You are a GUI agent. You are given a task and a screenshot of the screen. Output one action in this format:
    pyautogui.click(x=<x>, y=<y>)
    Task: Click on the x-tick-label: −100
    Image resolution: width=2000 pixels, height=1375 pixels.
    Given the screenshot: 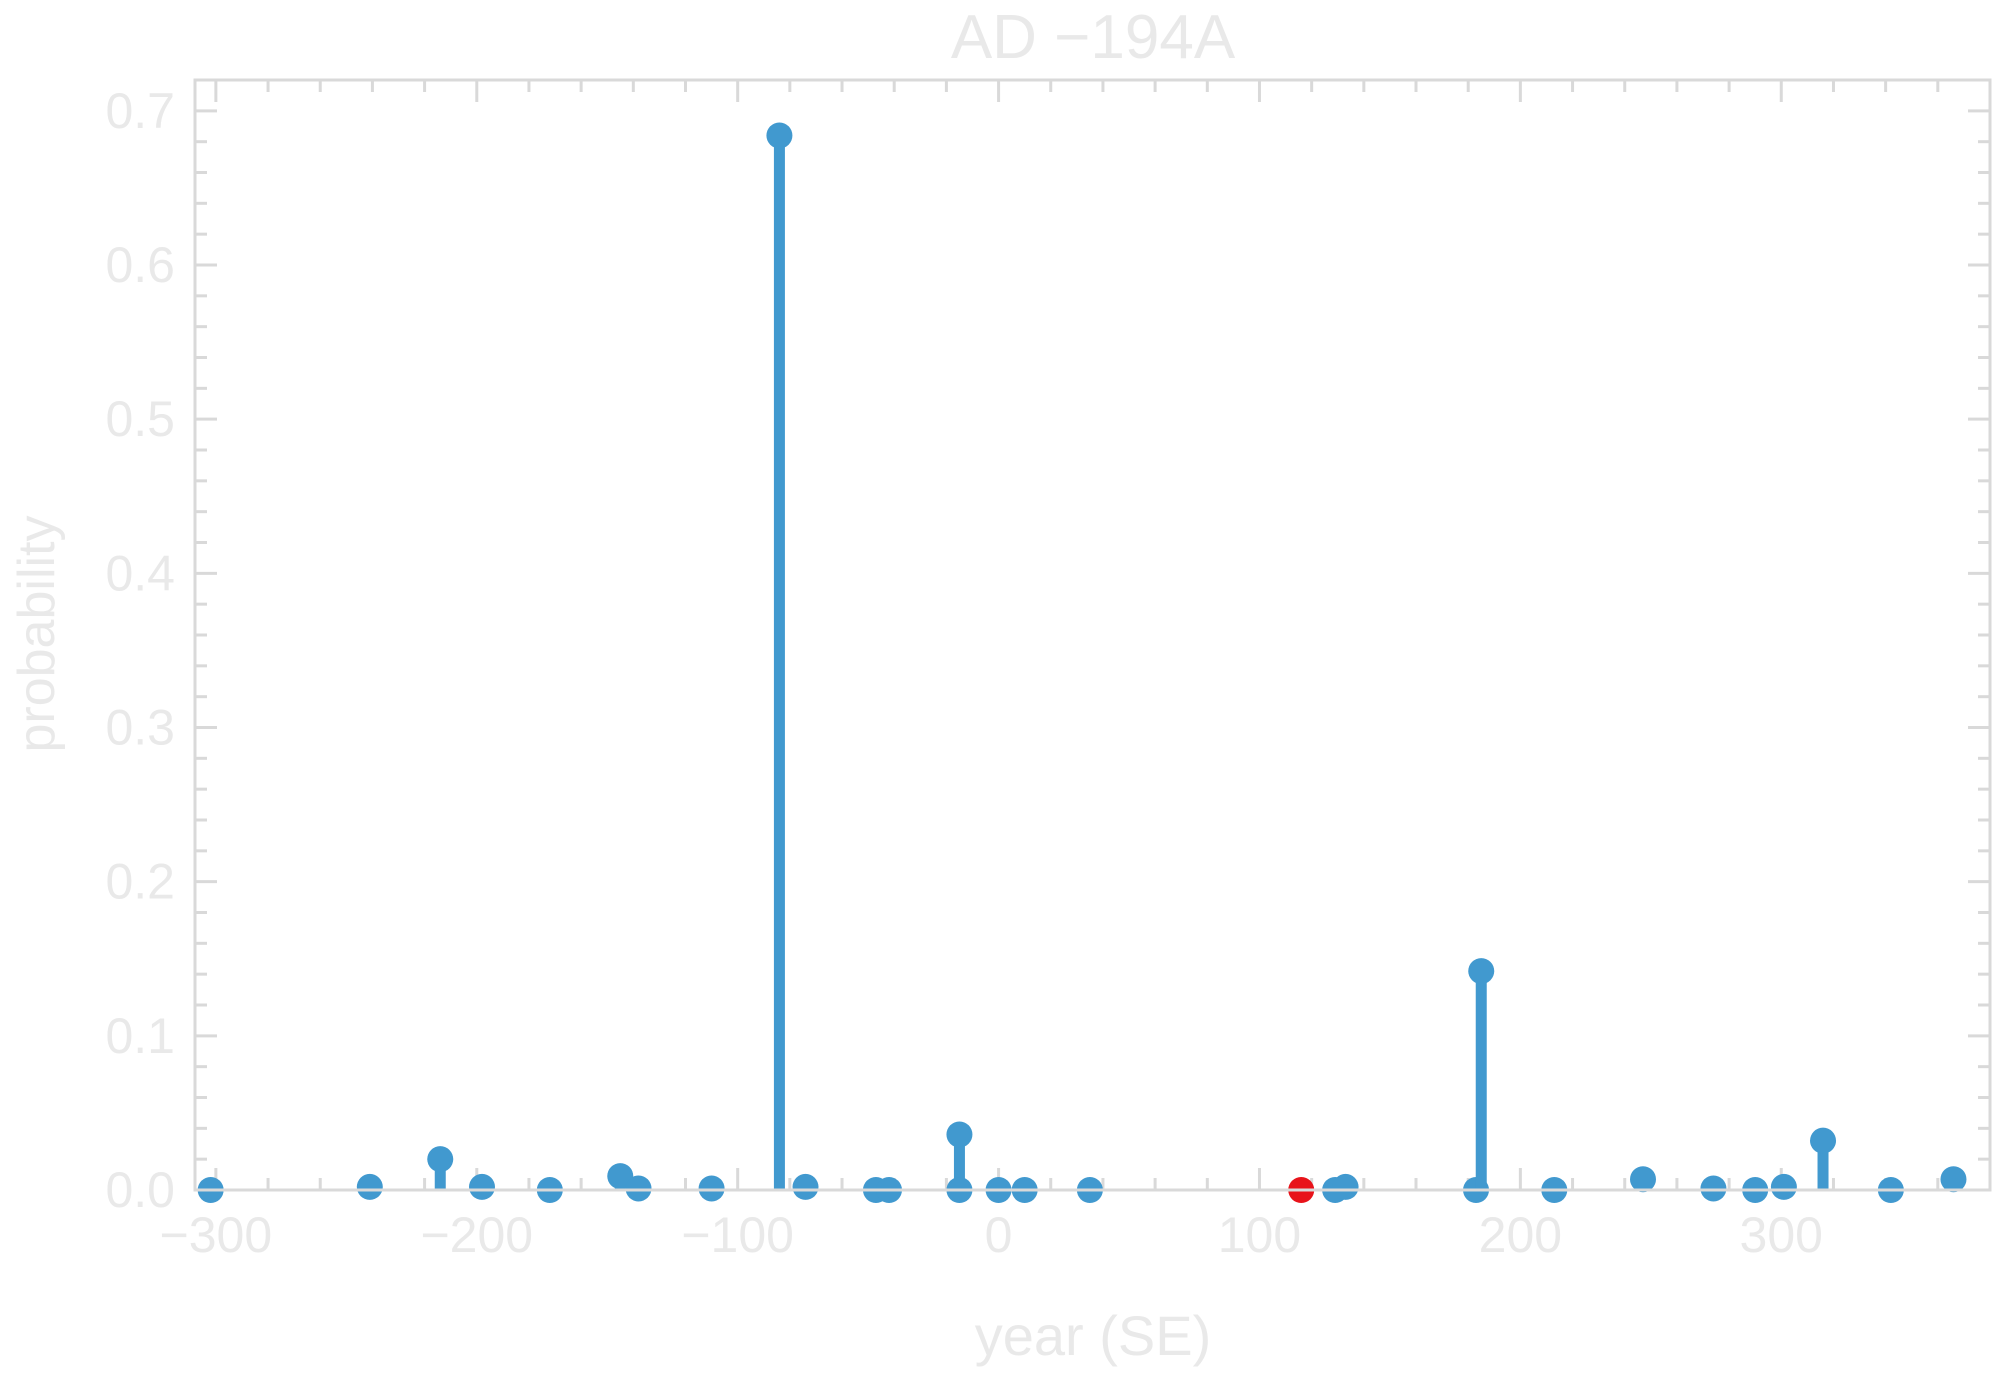 What is the action you would take?
    pyautogui.click(x=737, y=1235)
    